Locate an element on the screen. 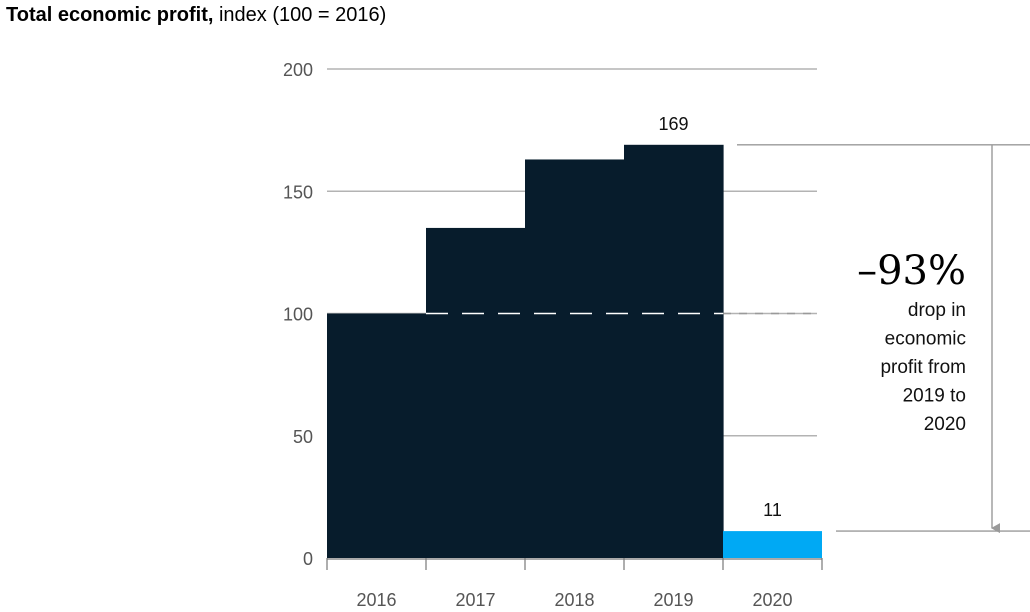 Image resolution: width=1030 pixels, height=612 pixels. x-tick-label-2018: 2018 is located at coordinates (574, 600).